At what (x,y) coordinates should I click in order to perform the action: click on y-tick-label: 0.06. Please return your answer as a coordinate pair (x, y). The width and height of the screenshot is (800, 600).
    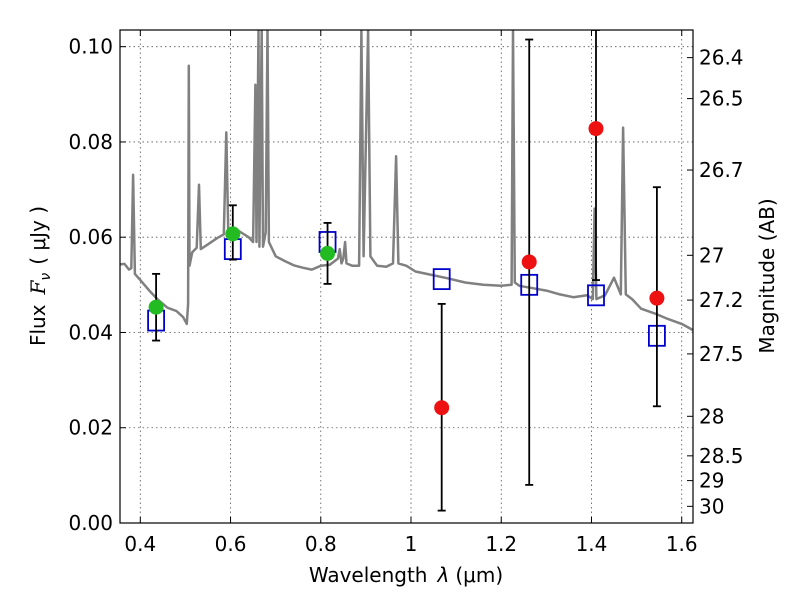
    Looking at the image, I should click on (90, 237).